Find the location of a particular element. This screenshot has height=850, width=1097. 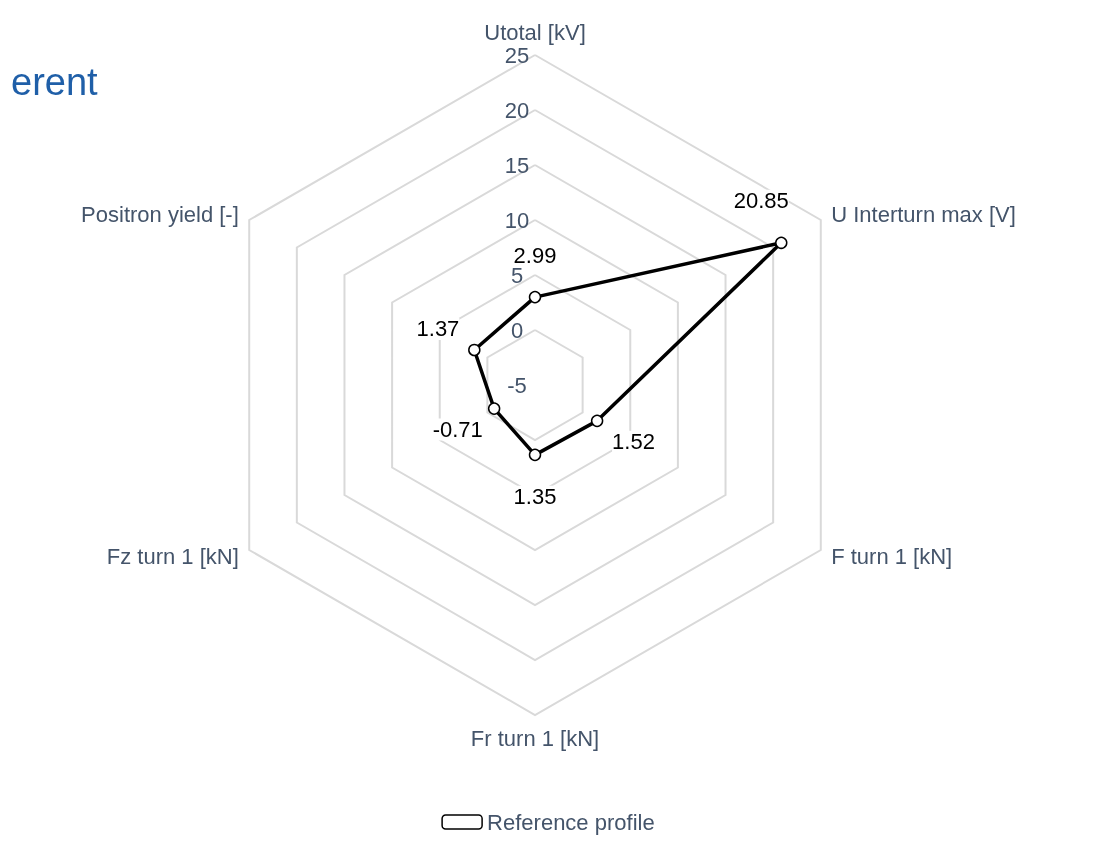

spoke-label: Fz turn 1 [kN] is located at coordinates (172, 556).